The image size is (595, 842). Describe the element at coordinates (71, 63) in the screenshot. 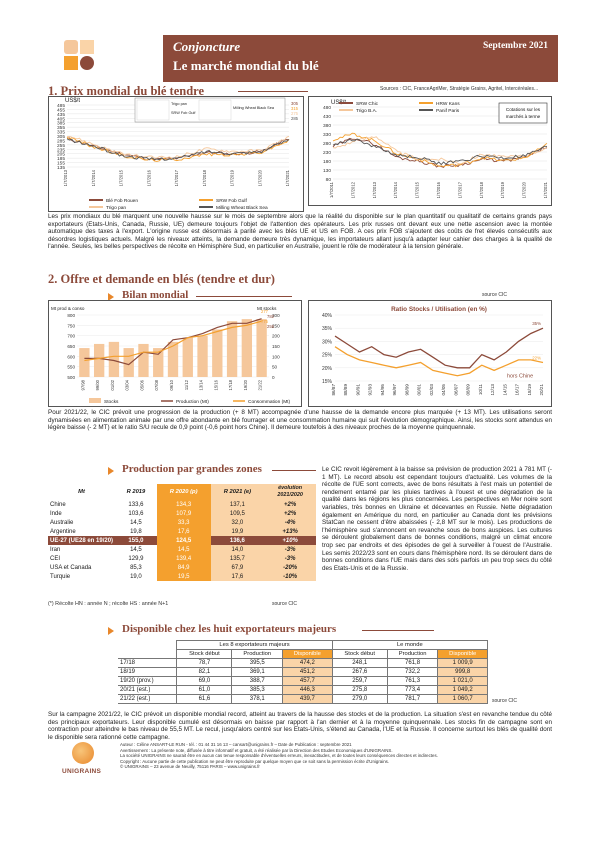

I see `logo-square` at that location.